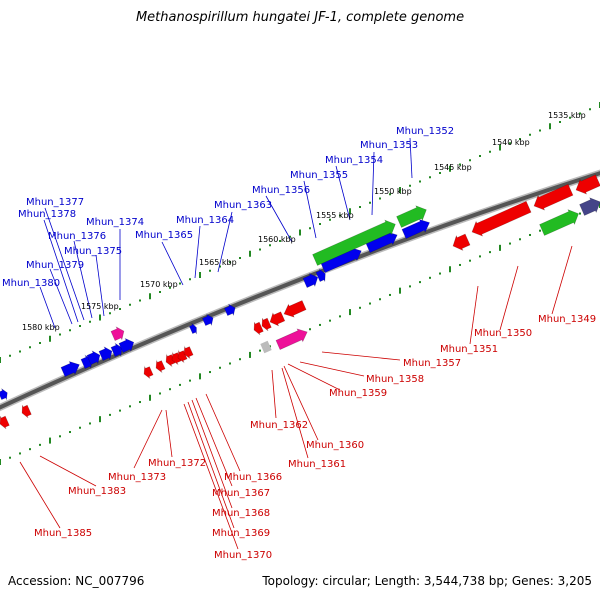 This screenshot has height=600, width=600. I want to click on kbp-label: 1565 kbp, so click(218, 262).